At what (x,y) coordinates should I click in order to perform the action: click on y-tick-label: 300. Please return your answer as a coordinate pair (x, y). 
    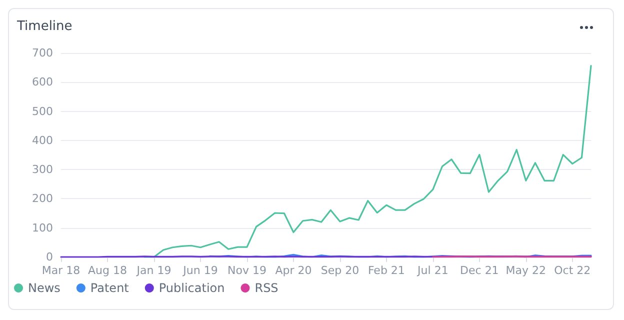
    Looking at the image, I should click on (42, 169).